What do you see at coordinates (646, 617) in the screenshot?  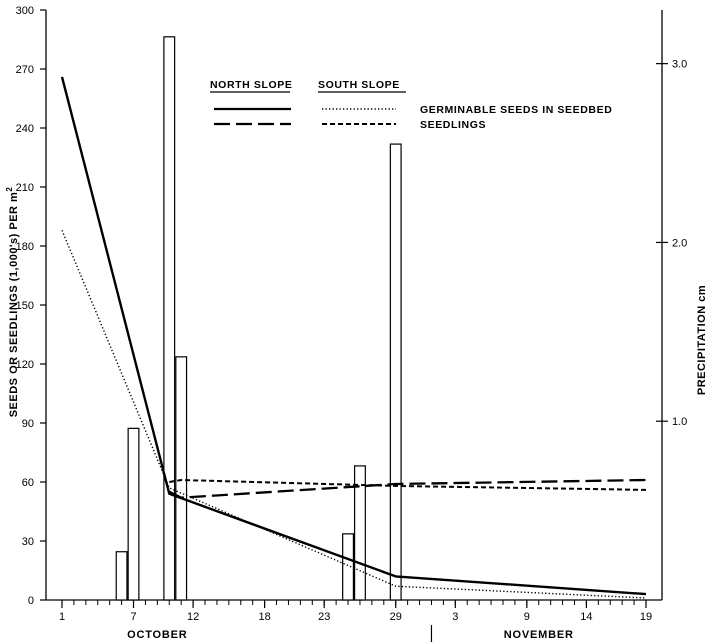 I see `x-tick-label: 19` at bounding box center [646, 617].